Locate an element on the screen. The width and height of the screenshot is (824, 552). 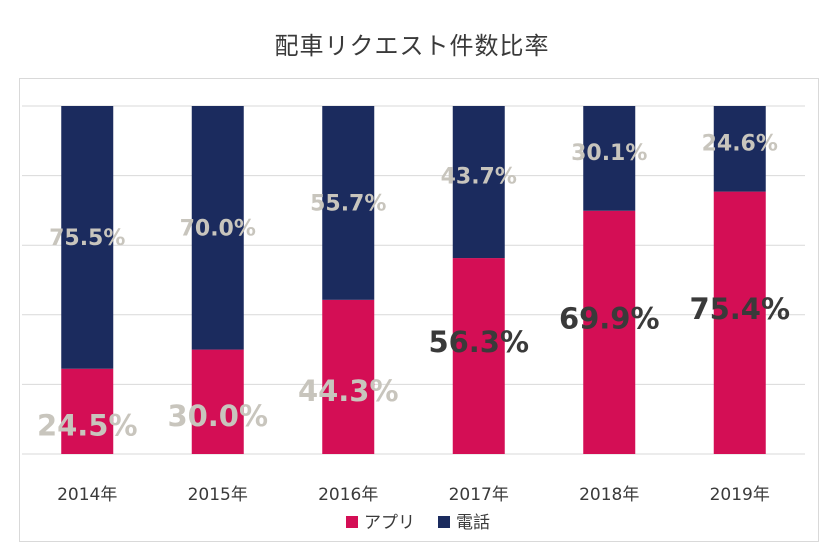
data-label: 56.3% is located at coordinates (478, 342).